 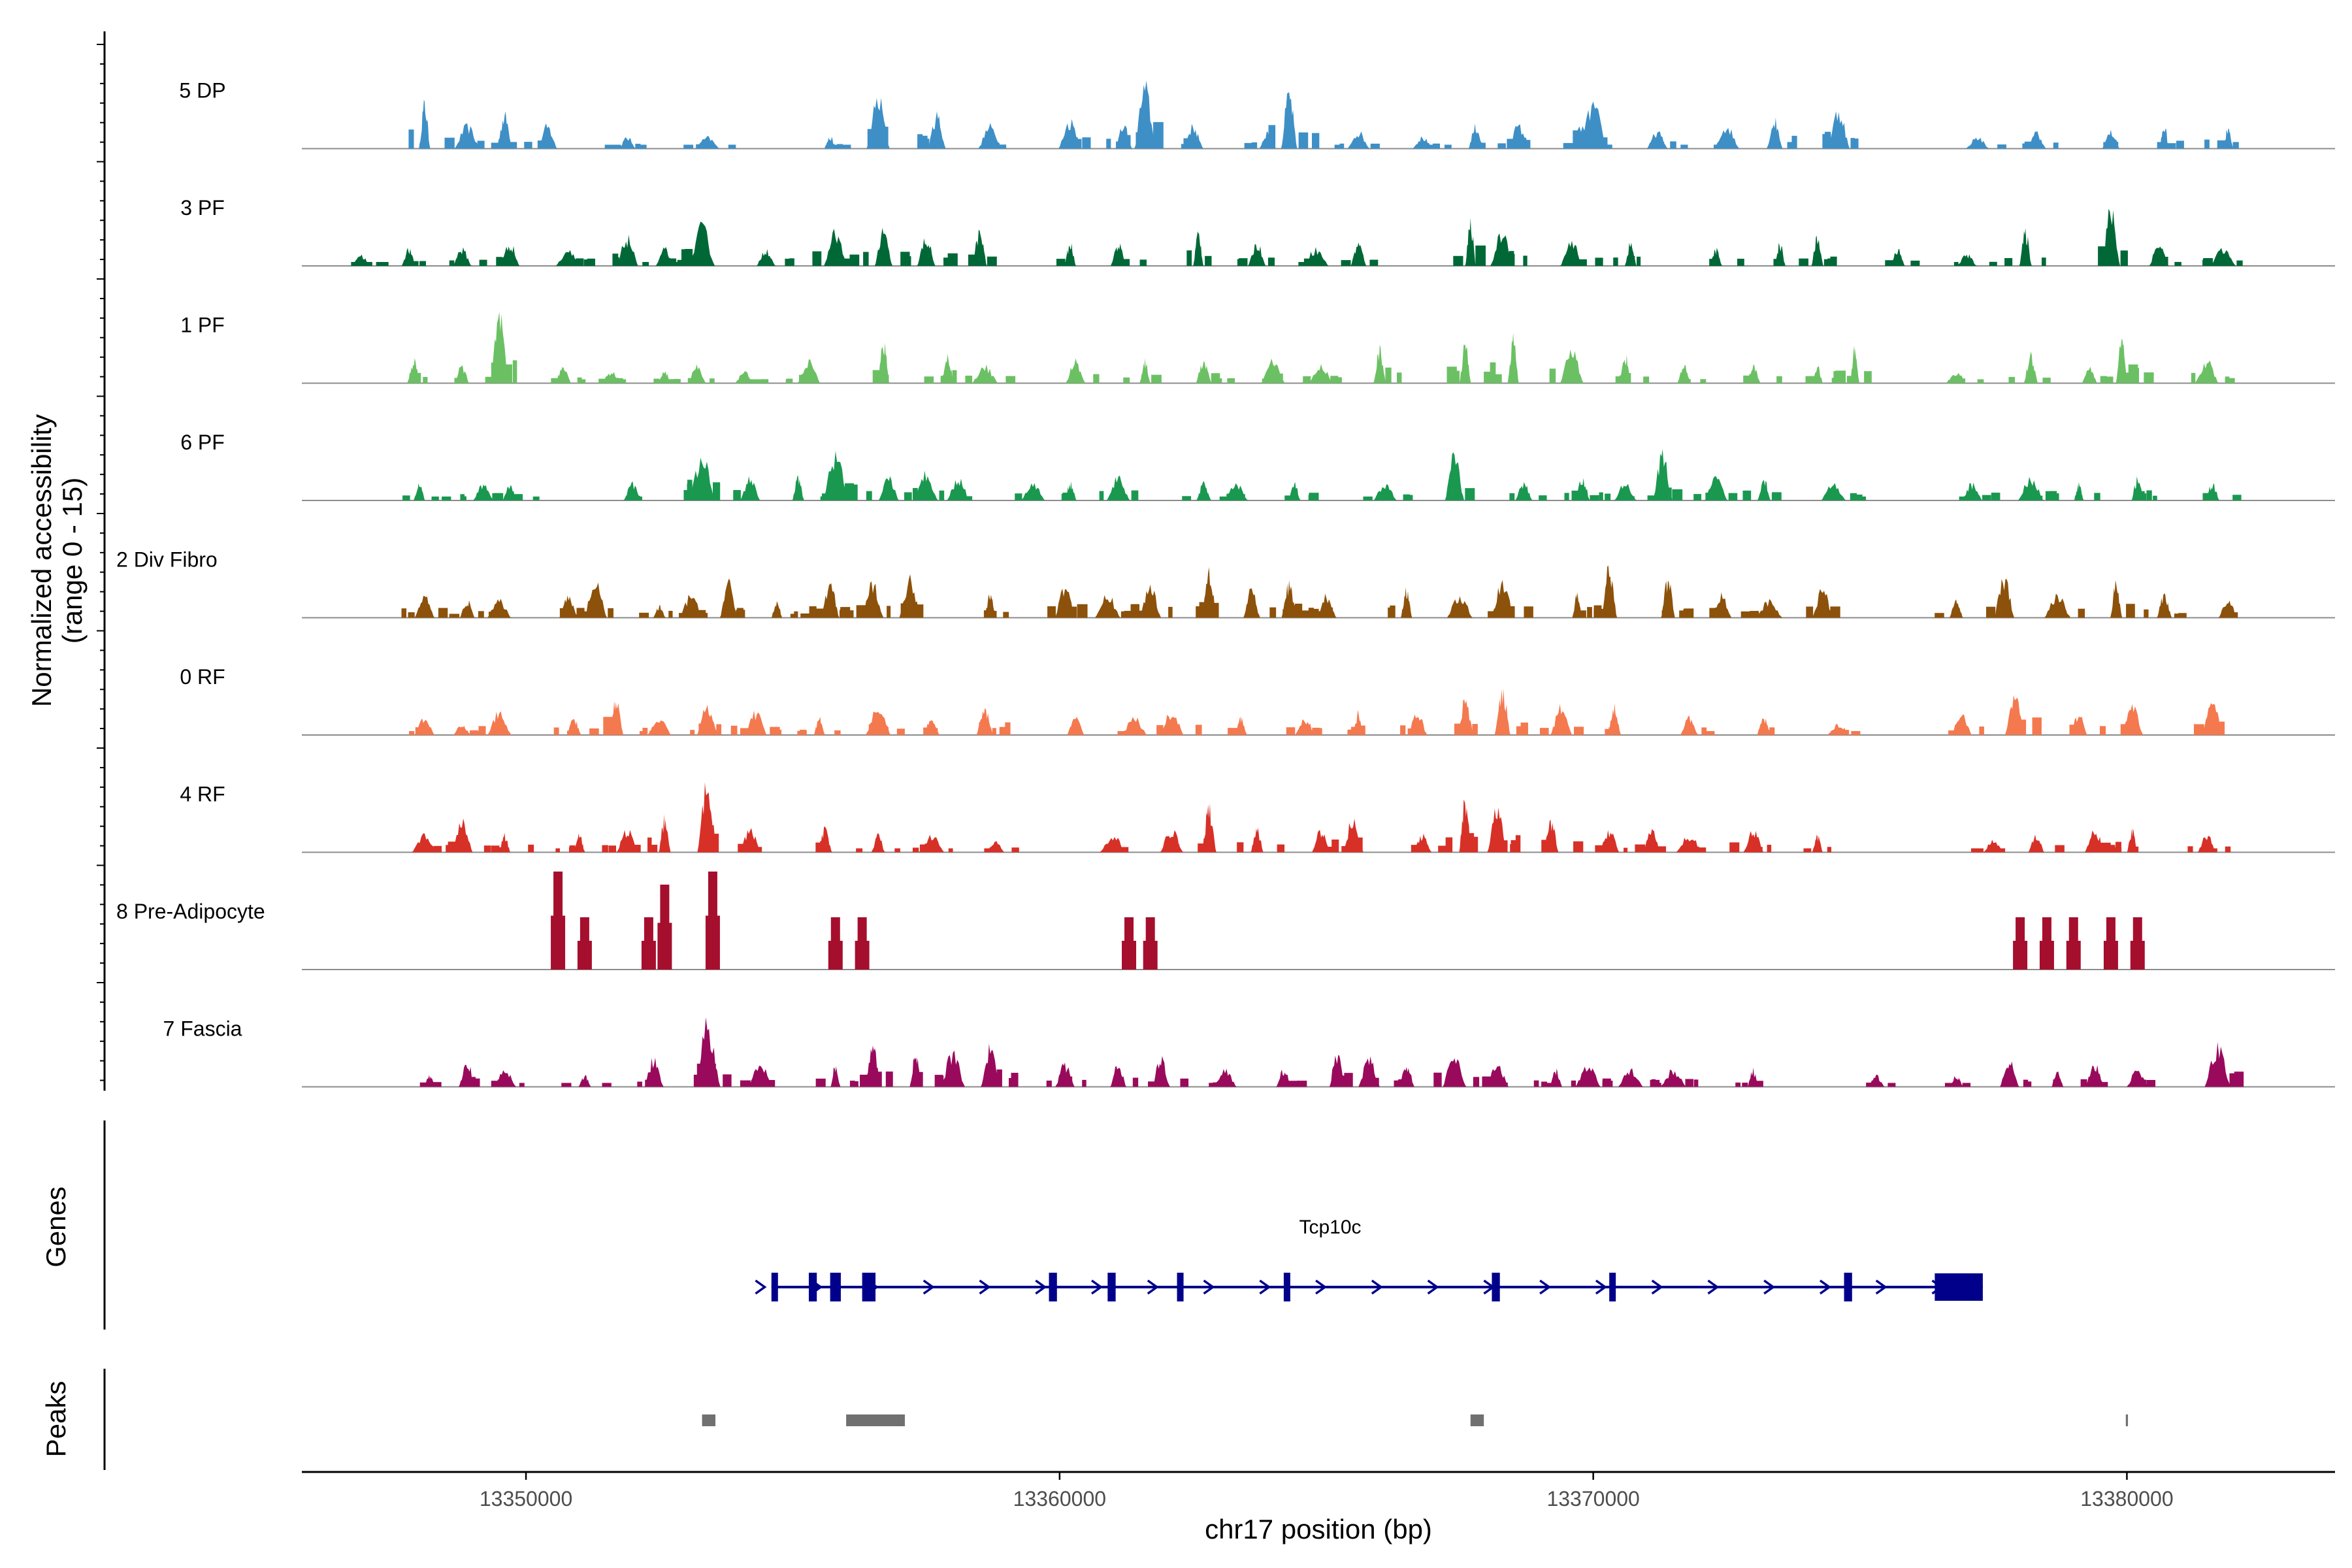 What do you see at coordinates (202, 442) in the screenshot?
I see `track-label: 6 PF` at bounding box center [202, 442].